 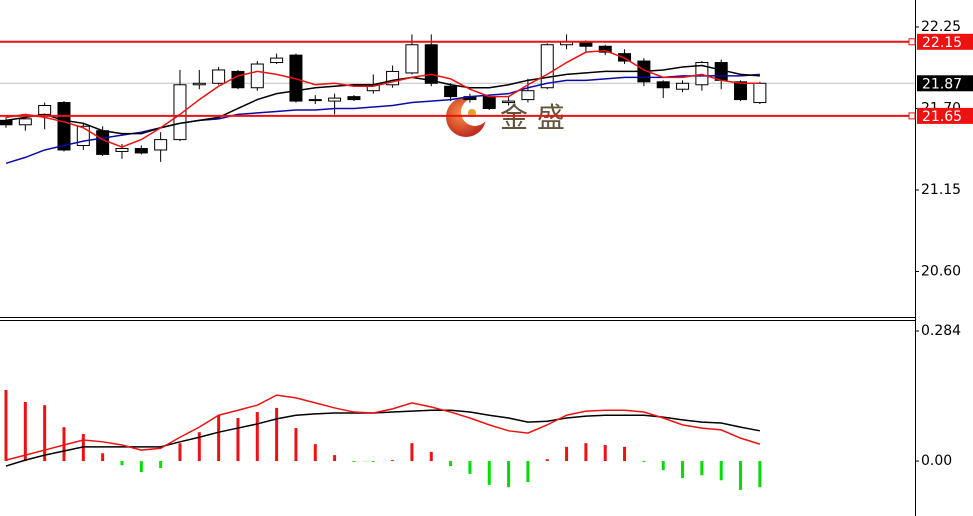 I want to click on watermark-text: 金 盛, so click(x=532, y=117).